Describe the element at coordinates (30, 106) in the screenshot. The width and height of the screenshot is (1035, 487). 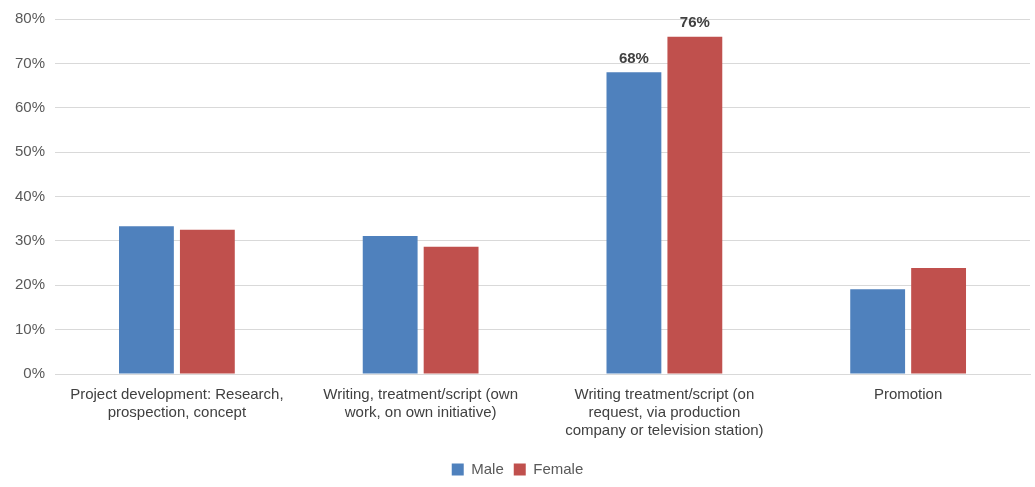
I see `y-tick-label: 60%` at that location.